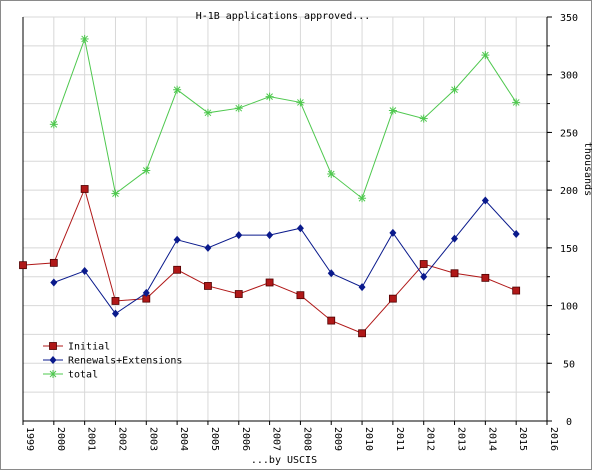 This screenshot has width=592, height=471. What do you see at coordinates (587, 169) in the screenshot?
I see `y-axis-label: thousands` at bounding box center [587, 169].